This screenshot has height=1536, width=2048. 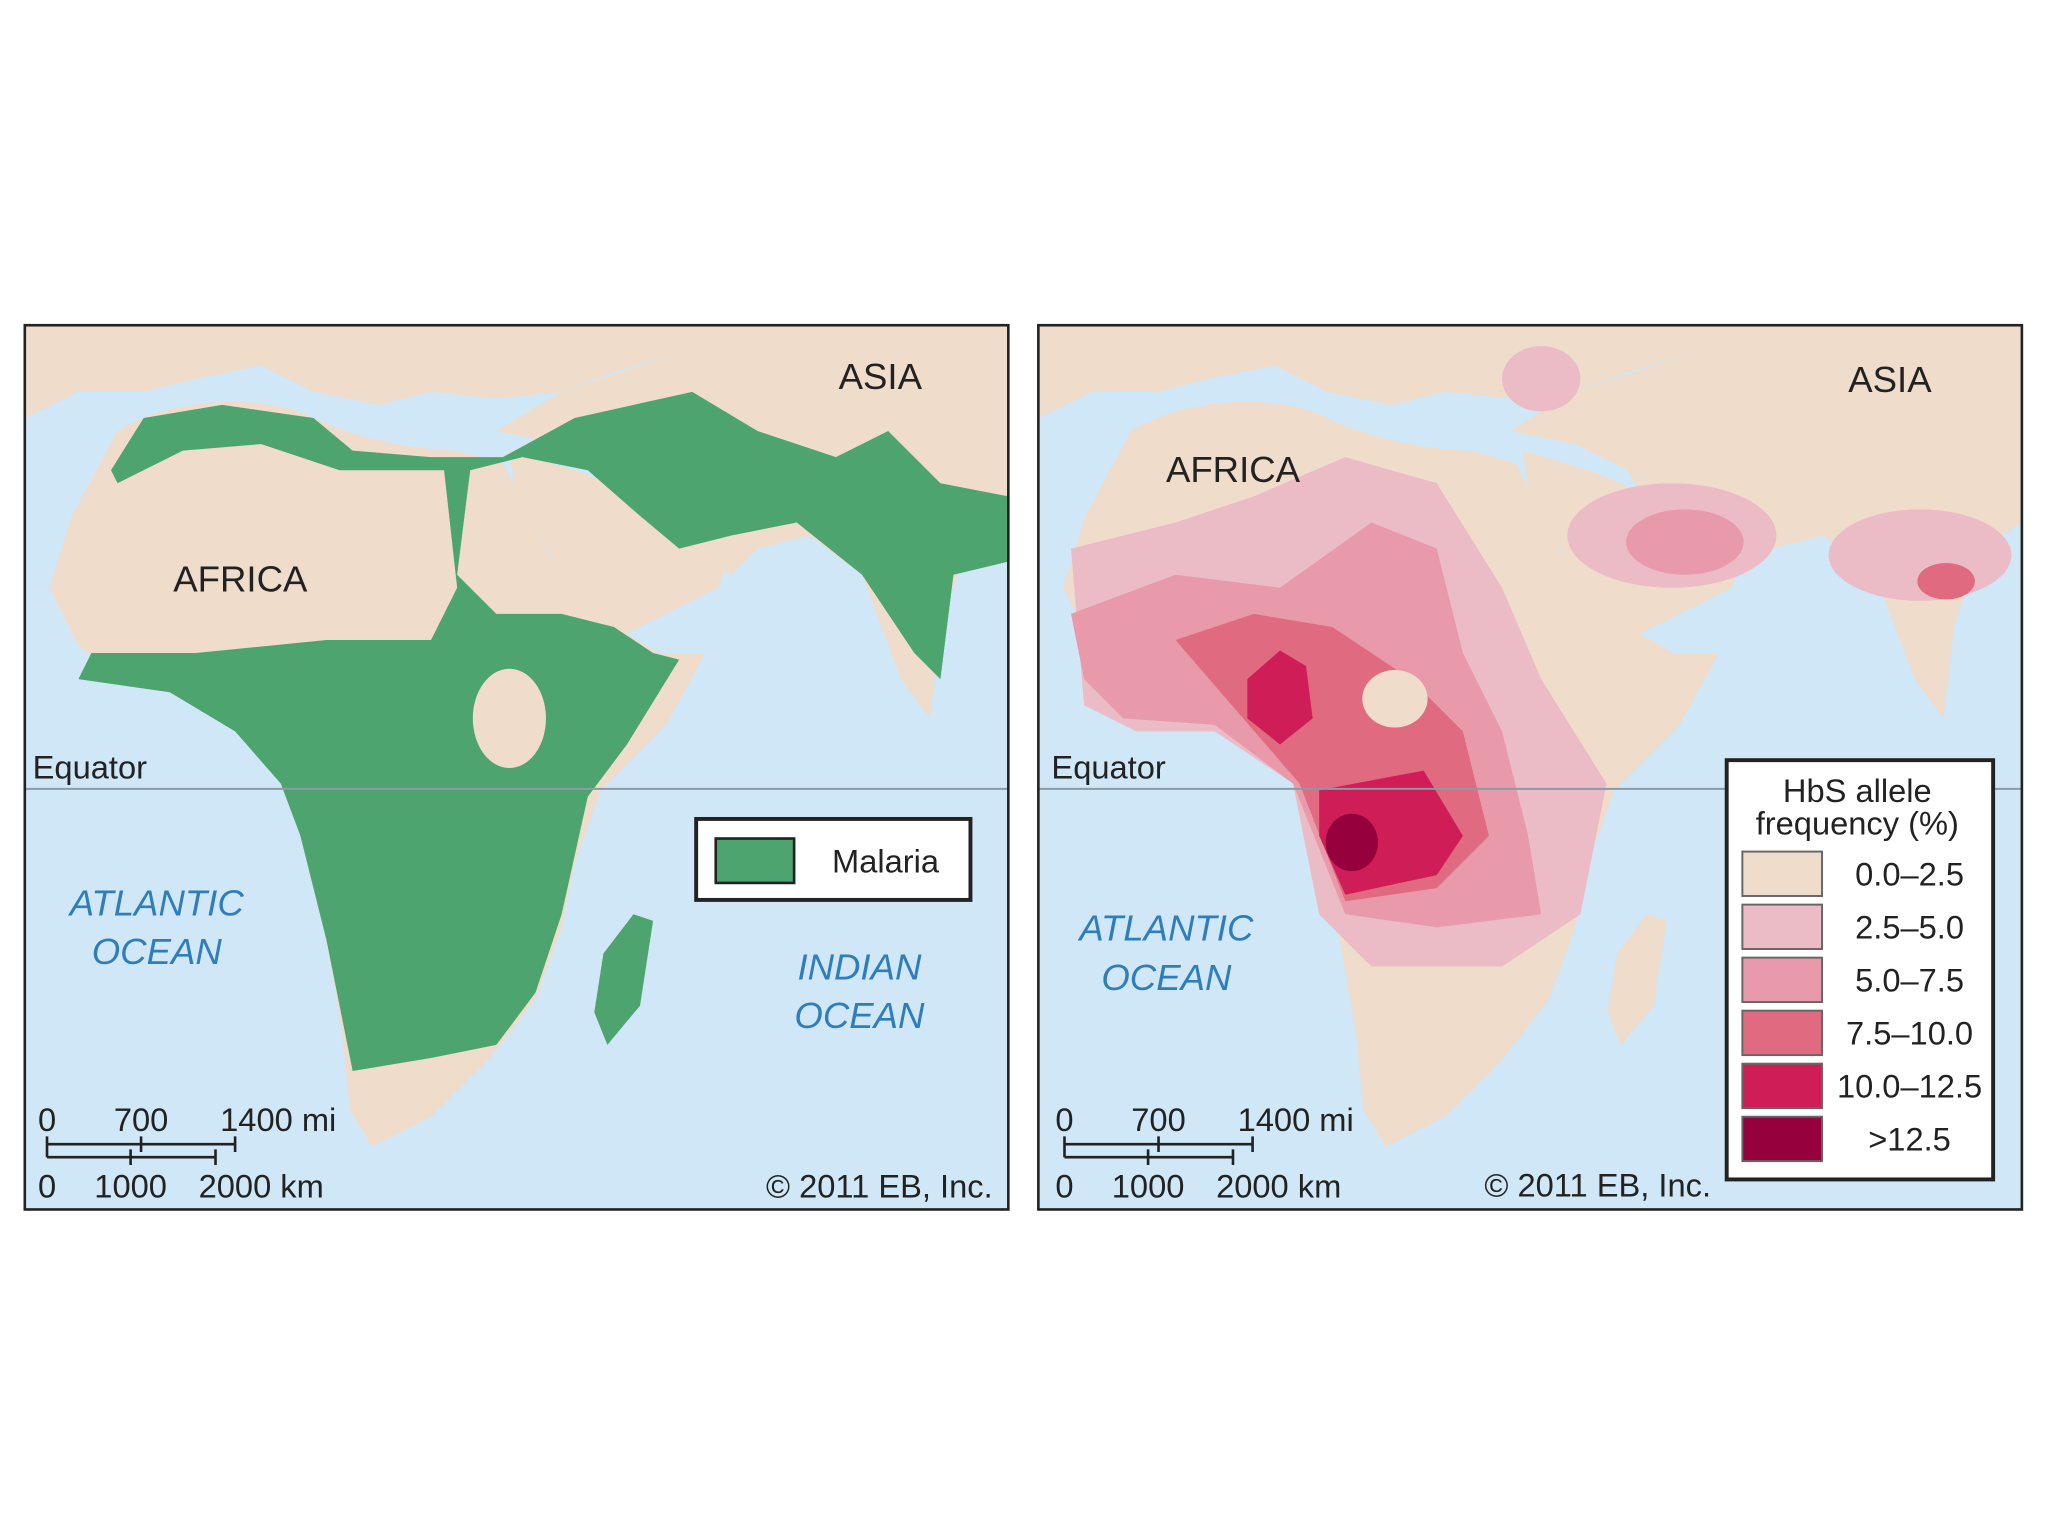 I want to click on legend-label: 2.5–5.0, so click(x=1909, y=927).